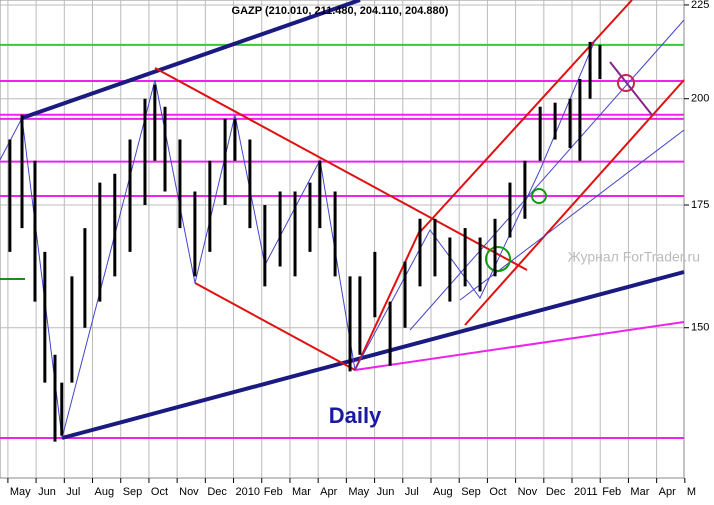 The width and height of the screenshot is (714, 505). I want to click on x-tick-label: 2010, so click(248, 492).